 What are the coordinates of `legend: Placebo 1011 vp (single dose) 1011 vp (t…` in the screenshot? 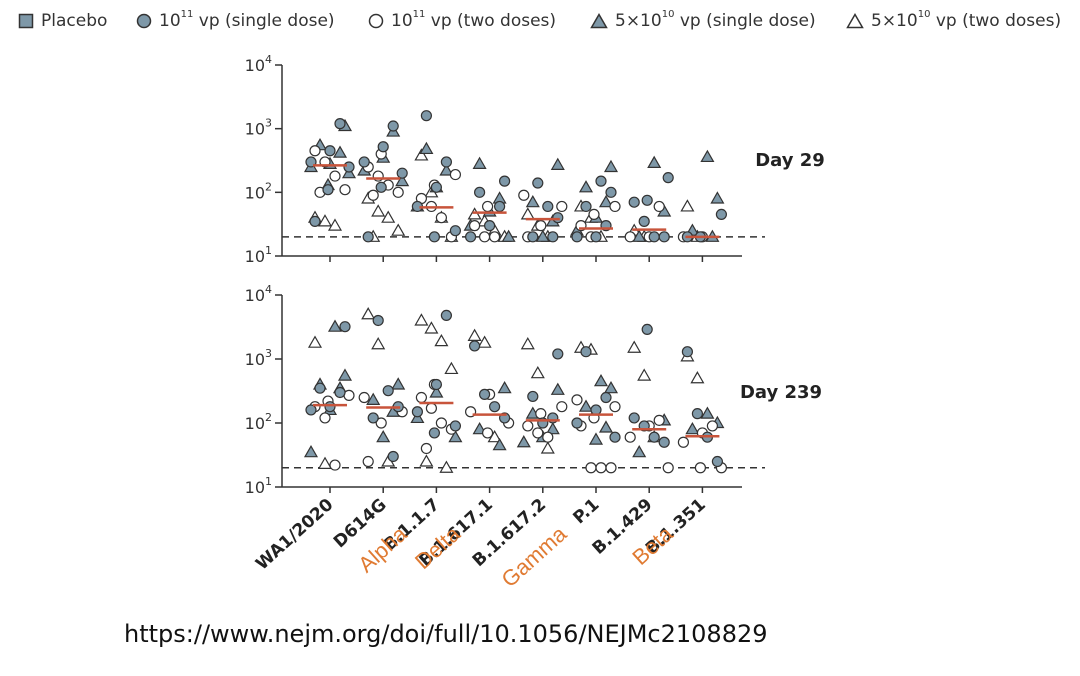 It's located at (540, 20).